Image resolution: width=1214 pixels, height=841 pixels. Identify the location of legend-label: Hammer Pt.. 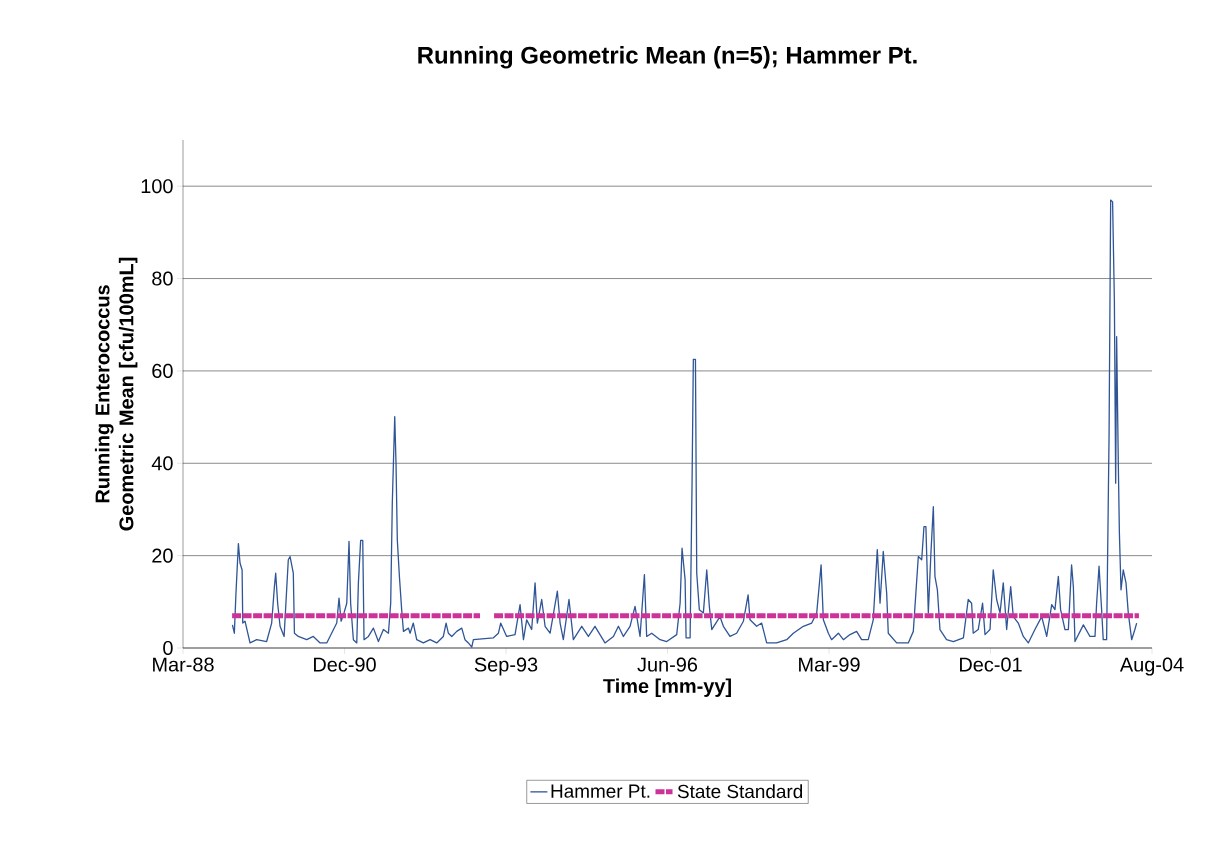
(600, 791).